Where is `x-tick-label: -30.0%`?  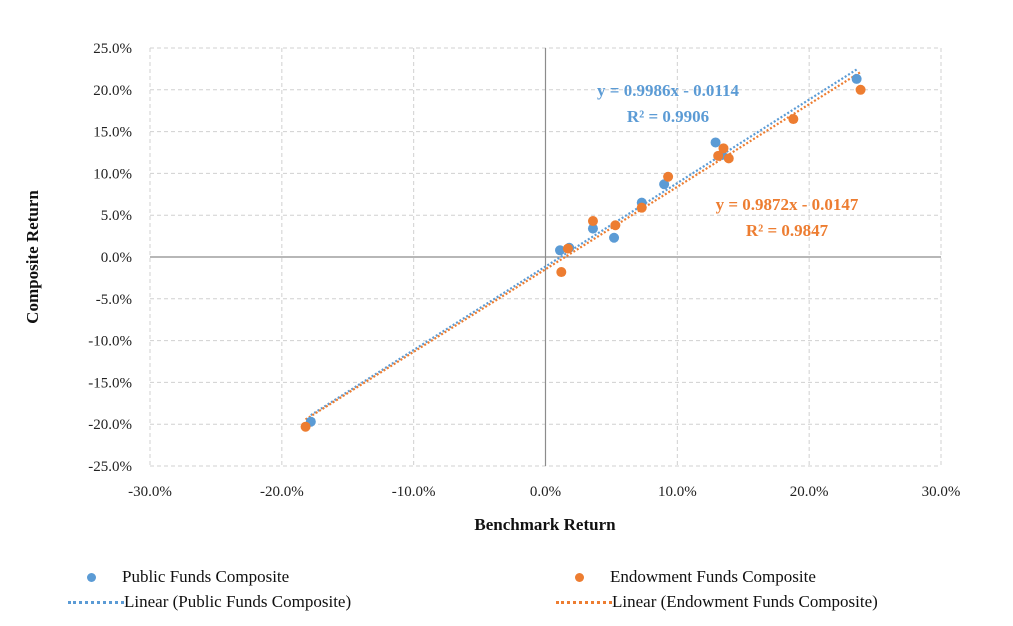
x-tick-label: -30.0% is located at coordinates (150, 492).